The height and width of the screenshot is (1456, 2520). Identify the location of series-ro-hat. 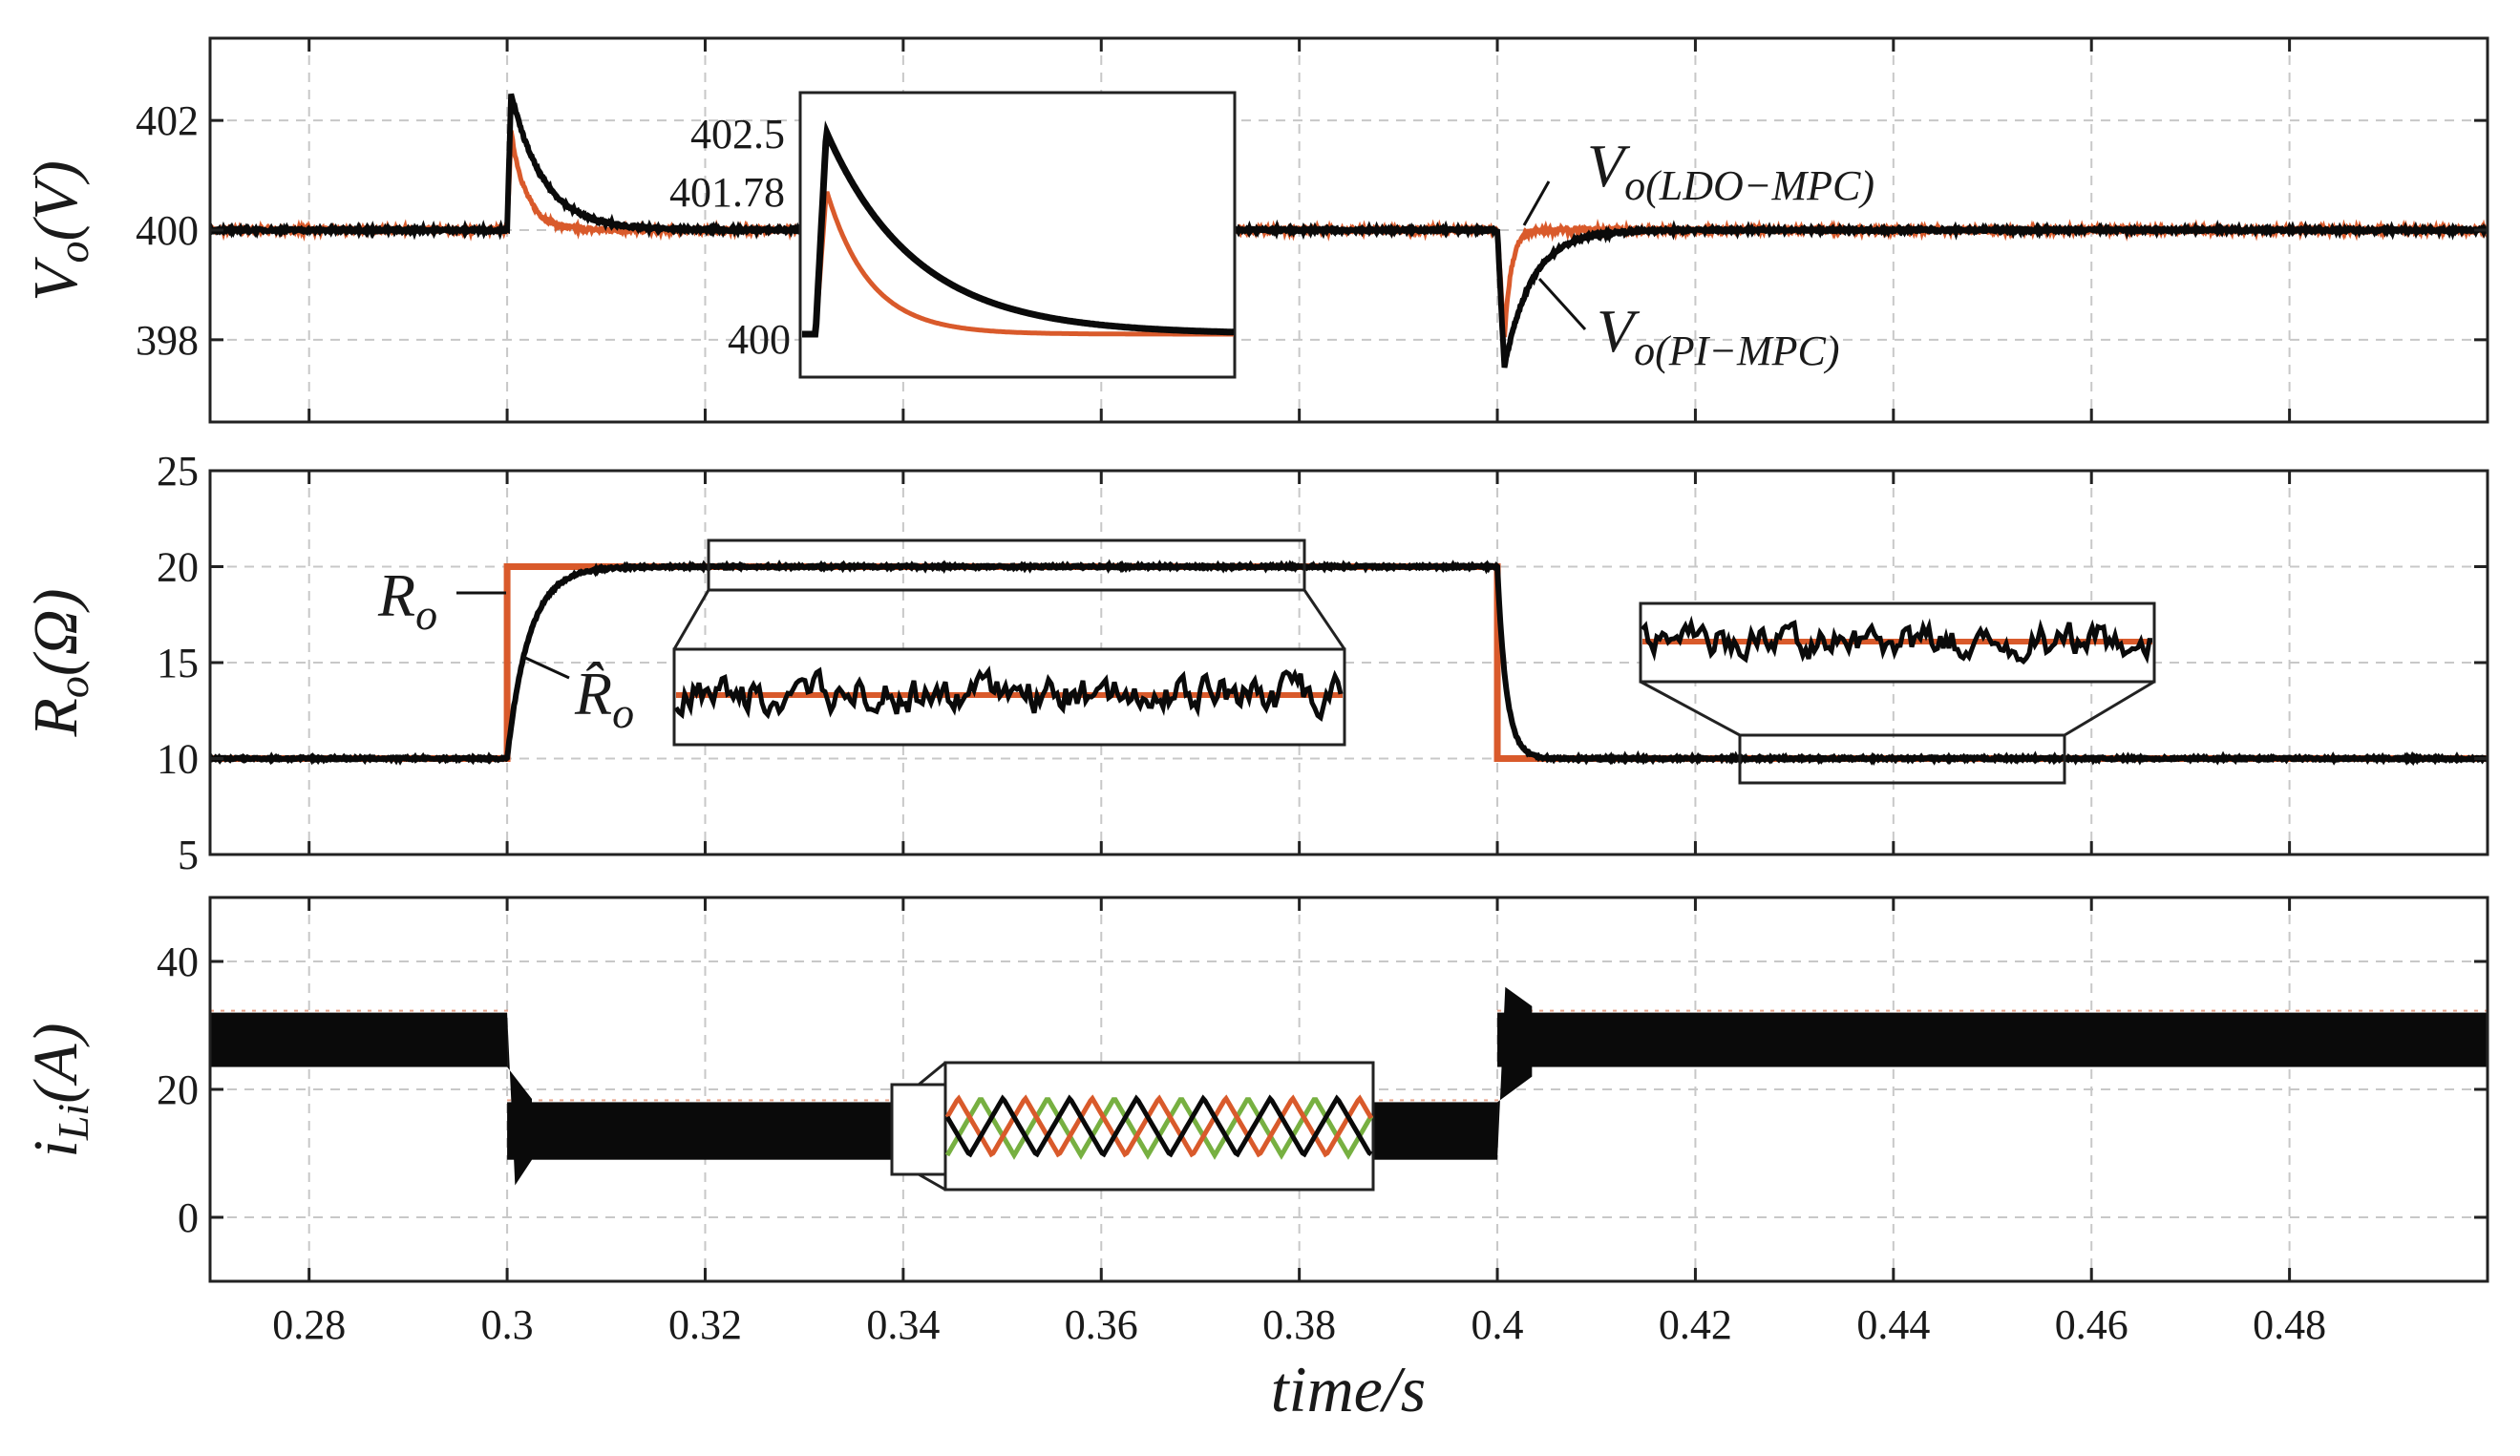
(1349, 663).